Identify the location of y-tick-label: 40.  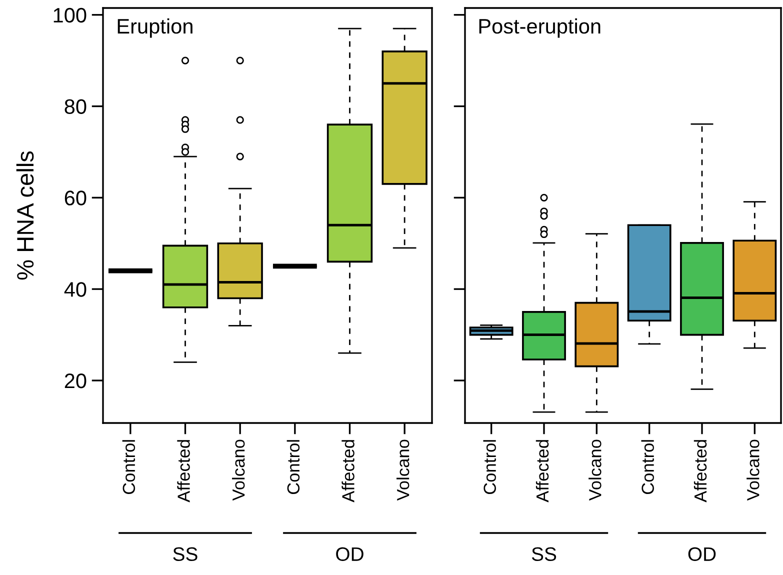
(75, 289).